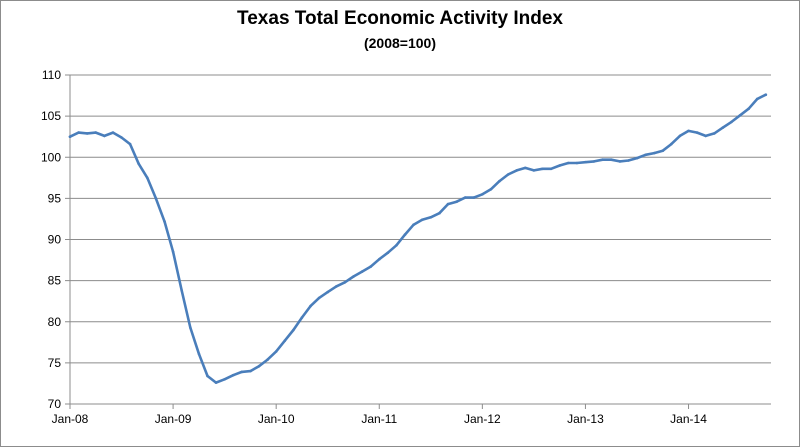  Describe the element at coordinates (482, 419) in the screenshot. I see `x-tick-label: Jan-12` at that location.